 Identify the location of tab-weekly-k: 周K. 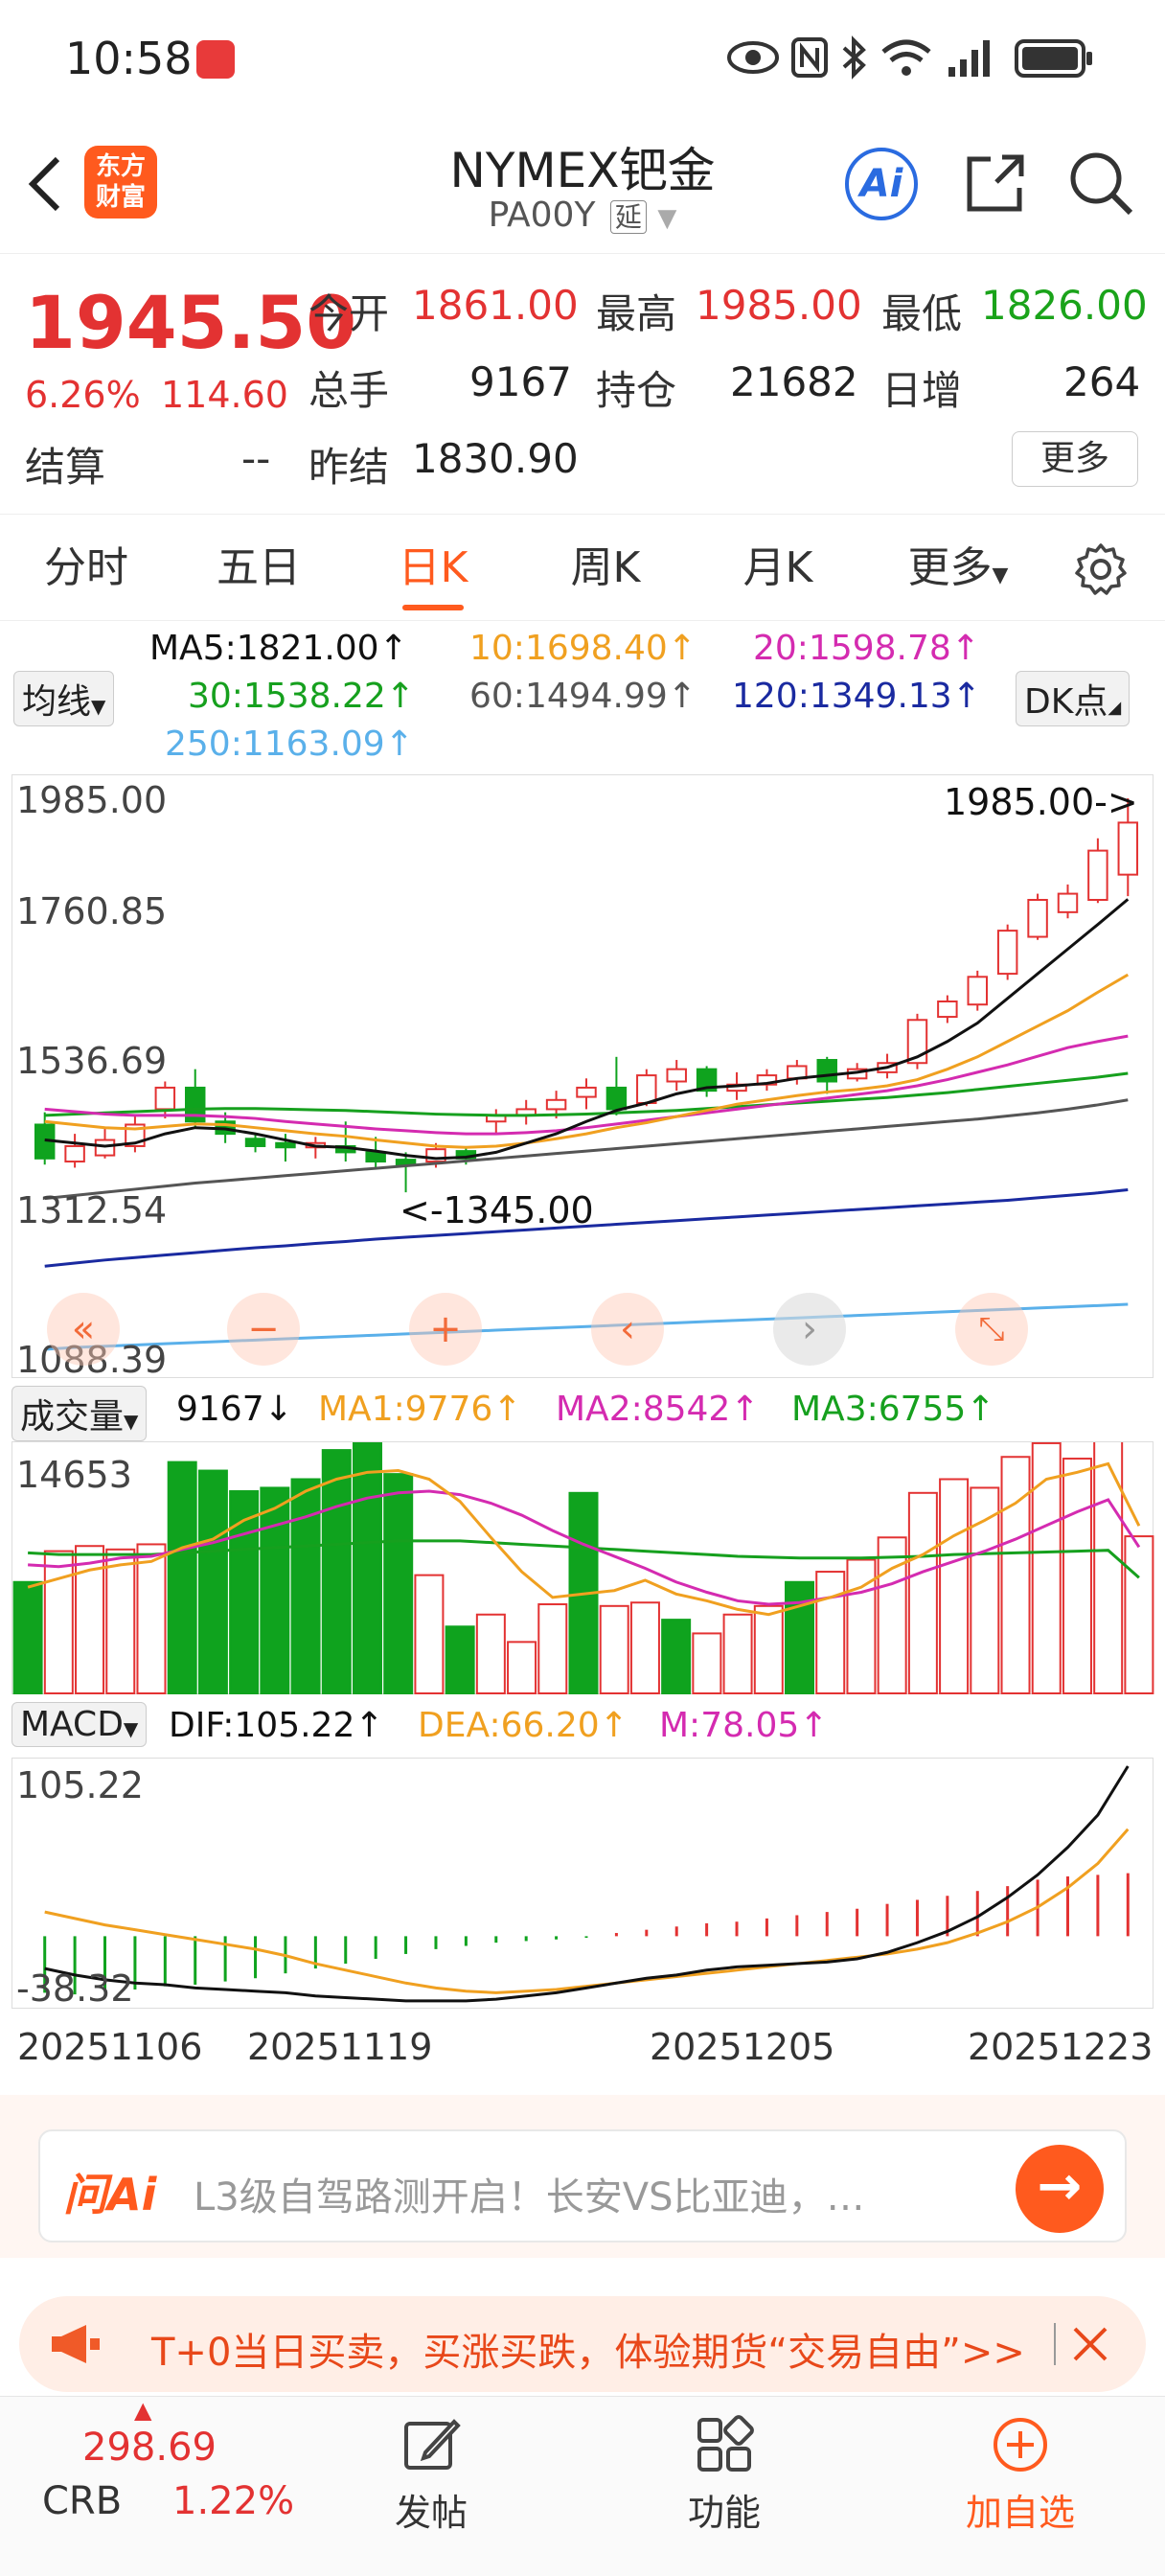
(606, 567).